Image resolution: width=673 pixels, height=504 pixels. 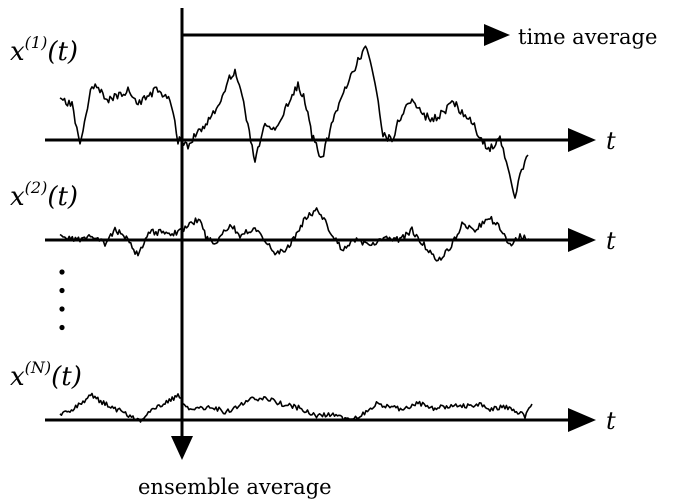 I want to click on ensemble-average-arrowhead, so click(x=182, y=448).